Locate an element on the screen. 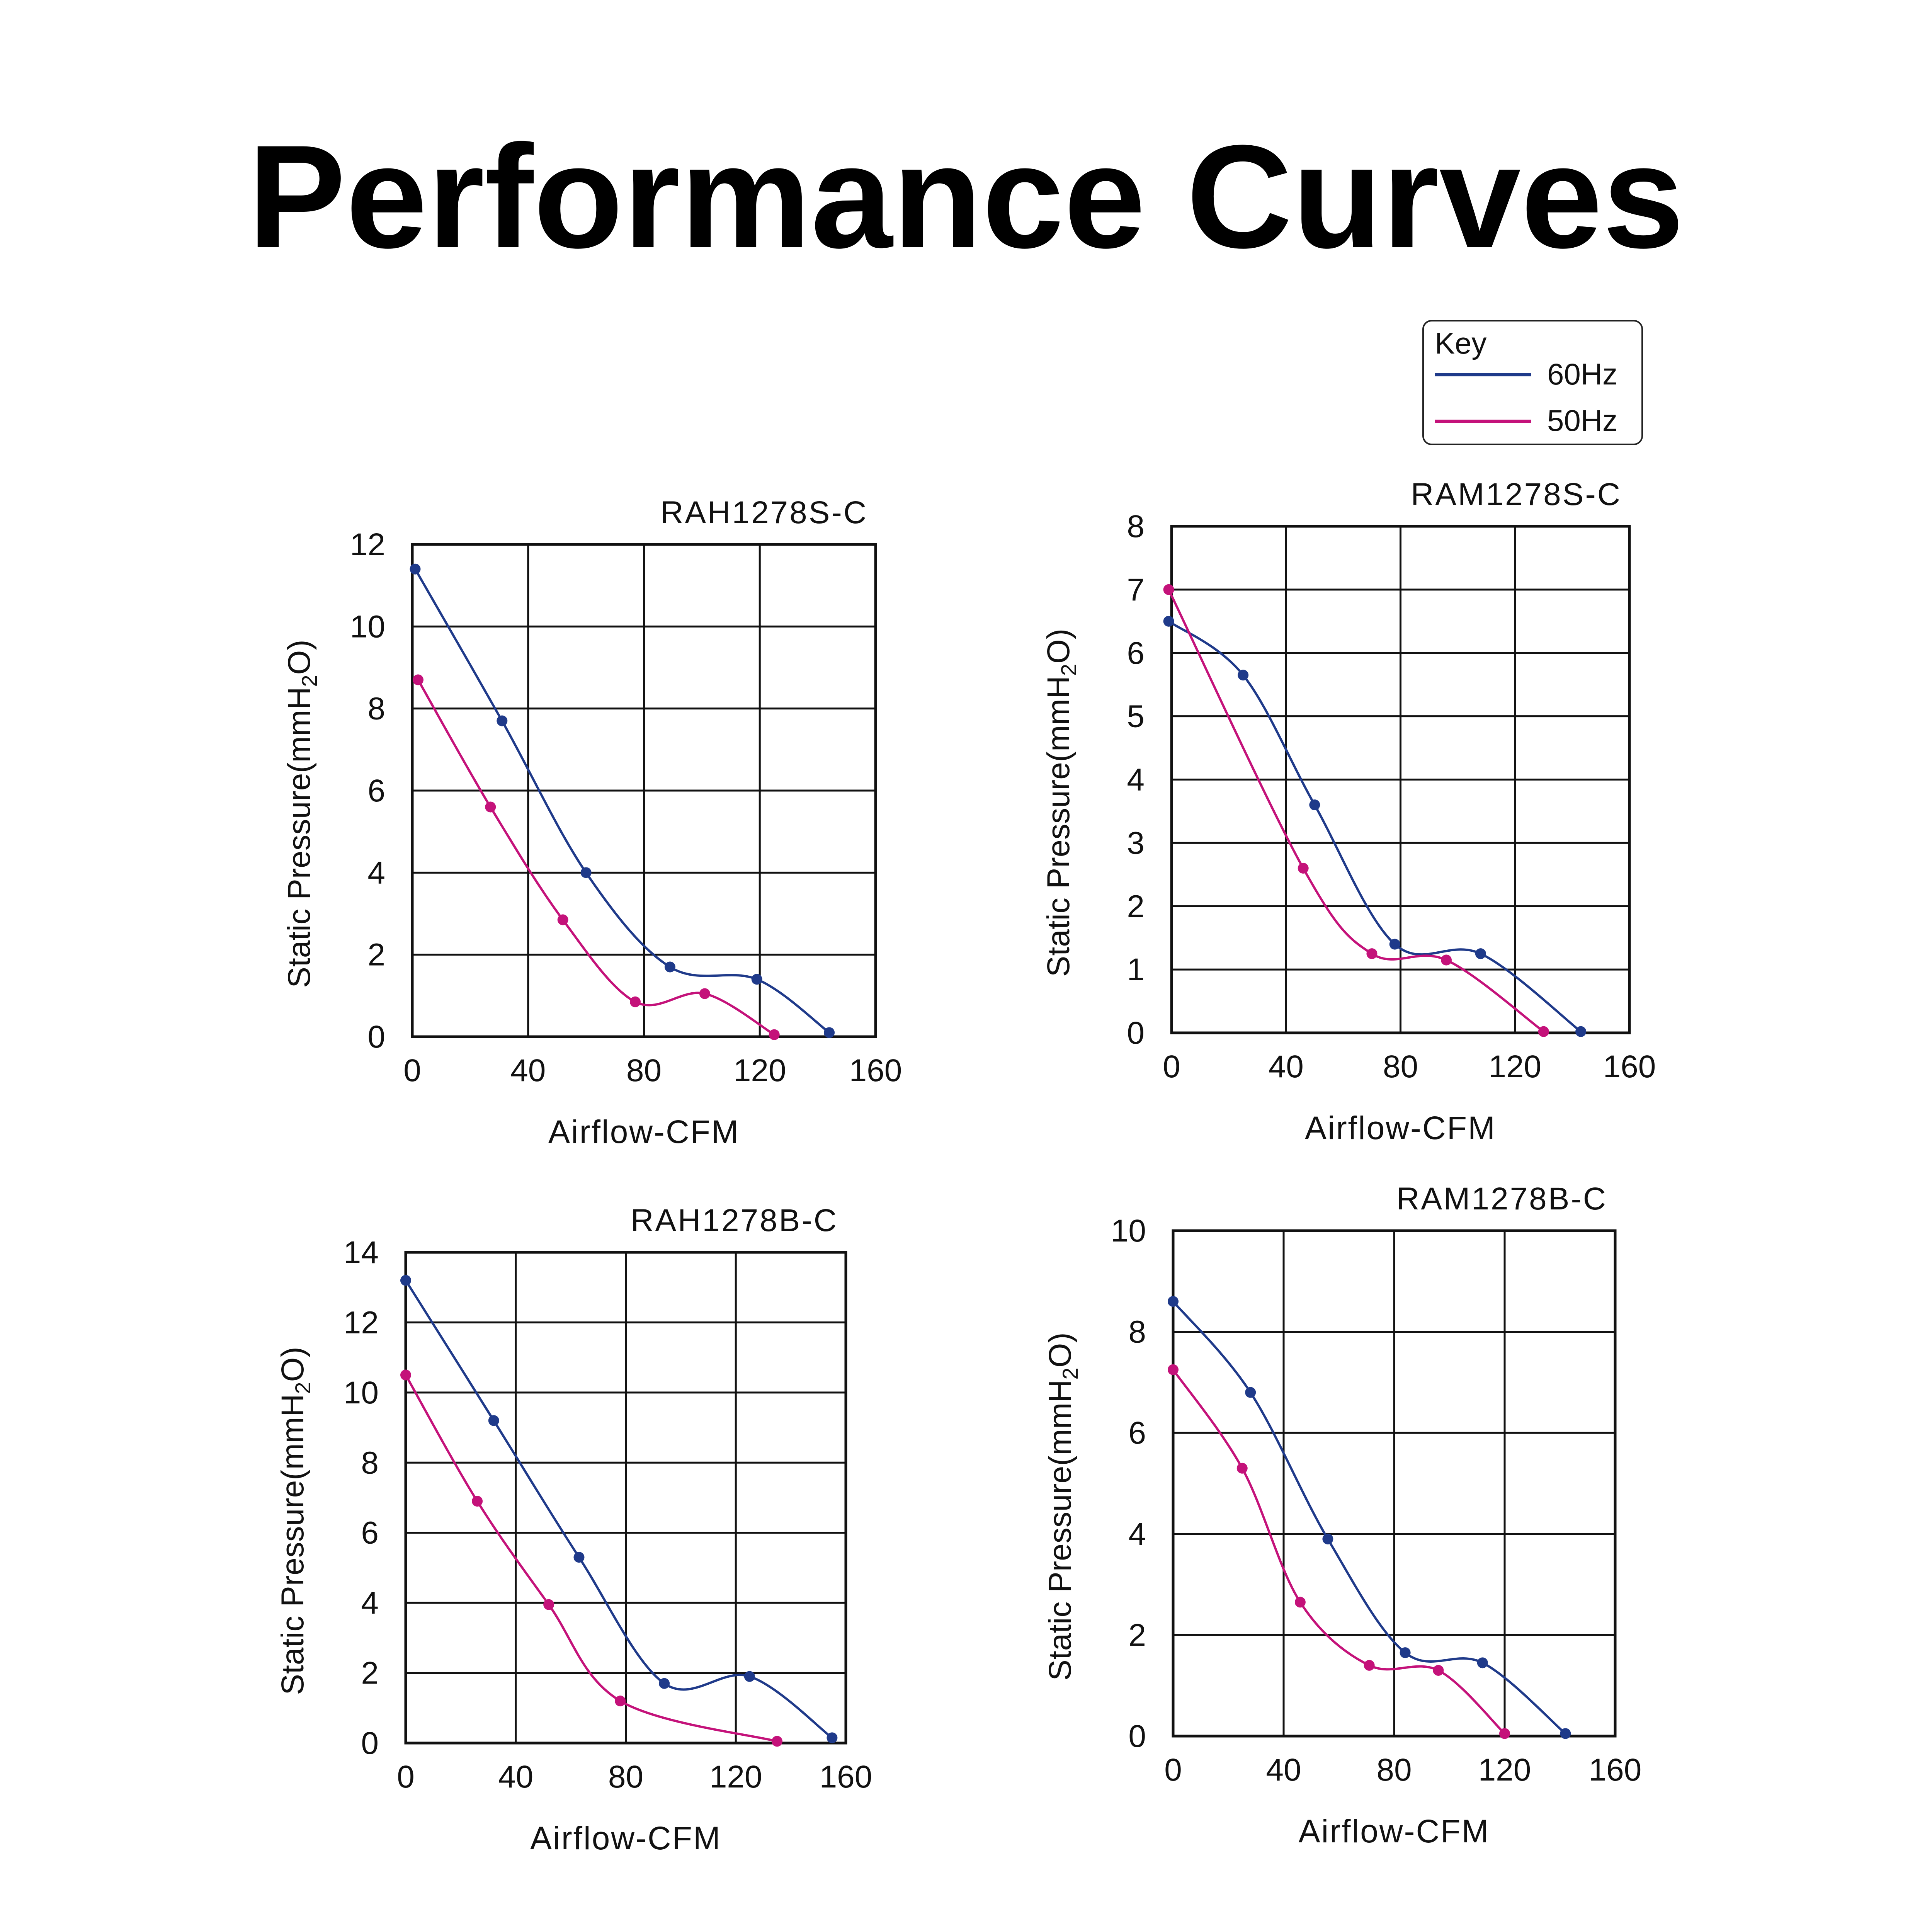 The width and height of the screenshot is (1932, 1932). chart-title: RAH1278S-C is located at coordinates (764, 512).